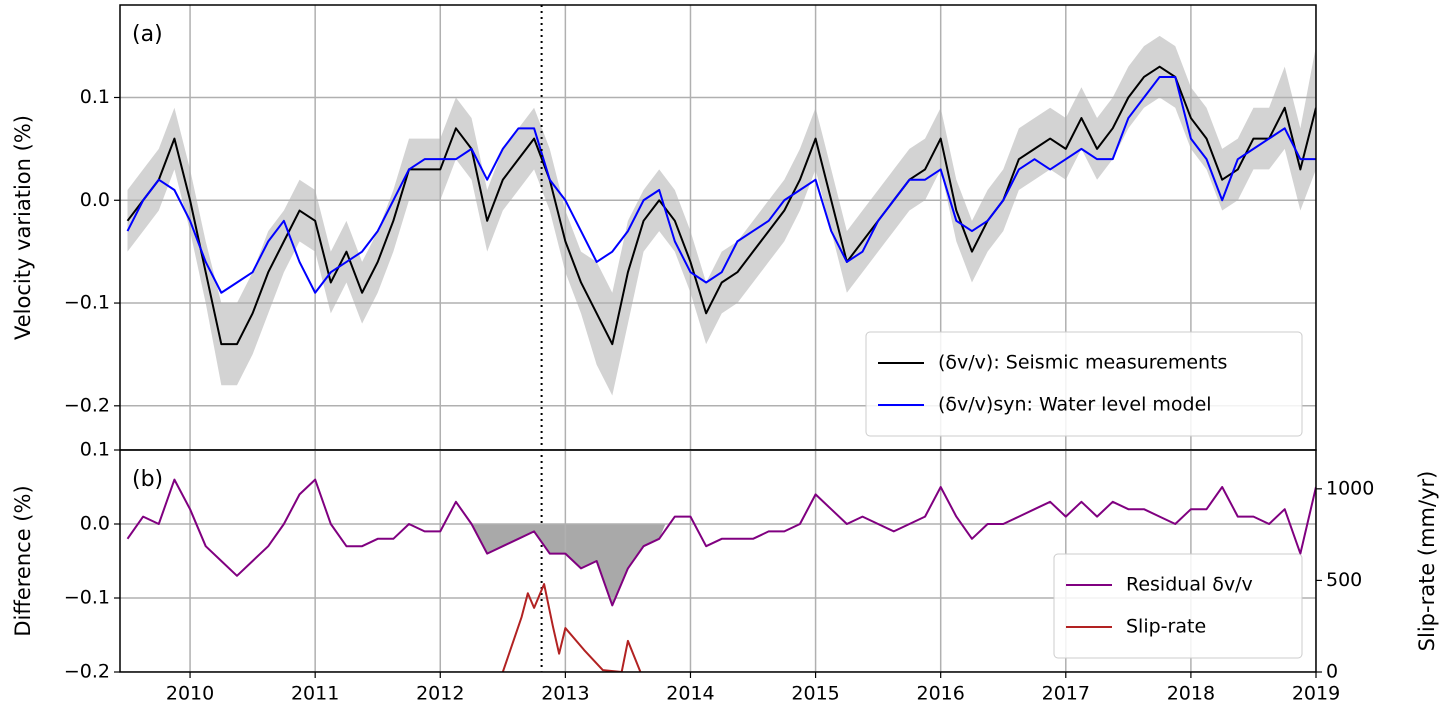 Image resolution: width=1453 pixels, height=717 pixels. What do you see at coordinates (1191, 694) in the screenshot?
I see `x-tick-label: 2018` at bounding box center [1191, 694].